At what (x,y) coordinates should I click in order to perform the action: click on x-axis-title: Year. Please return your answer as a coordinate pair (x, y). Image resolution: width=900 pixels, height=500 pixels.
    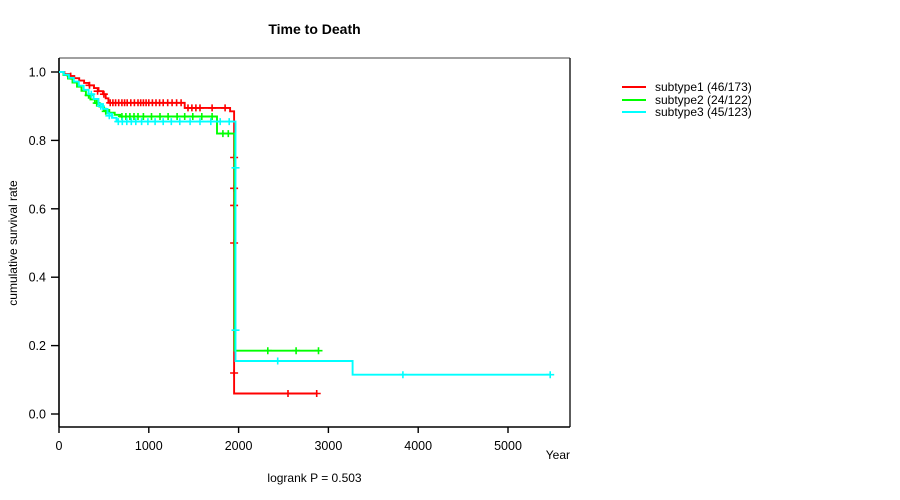
    Looking at the image, I should click on (557, 455).